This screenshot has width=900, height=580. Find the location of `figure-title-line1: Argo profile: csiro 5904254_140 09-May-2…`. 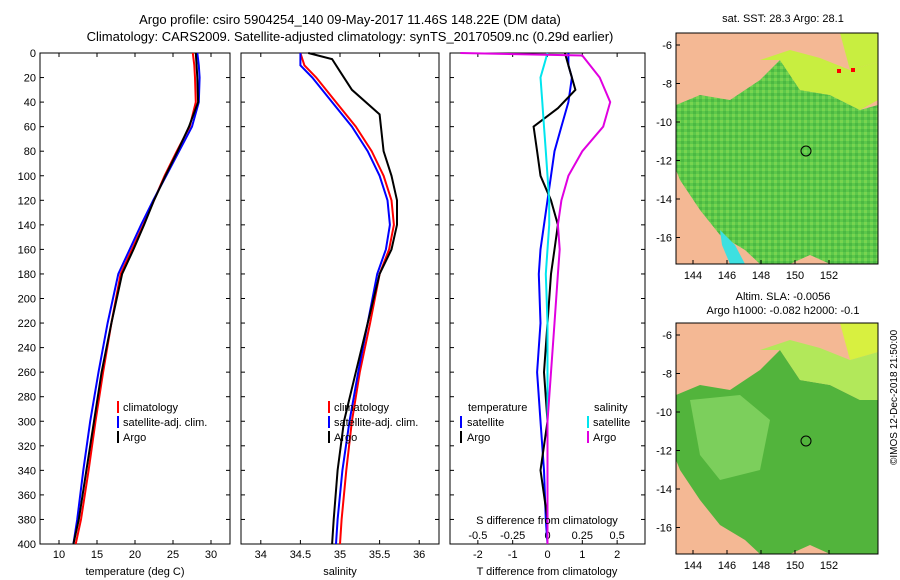

figure-title-line1: Argo profile: csiro 5904254_140 09-May-2… is located at coordinates (350, 19).